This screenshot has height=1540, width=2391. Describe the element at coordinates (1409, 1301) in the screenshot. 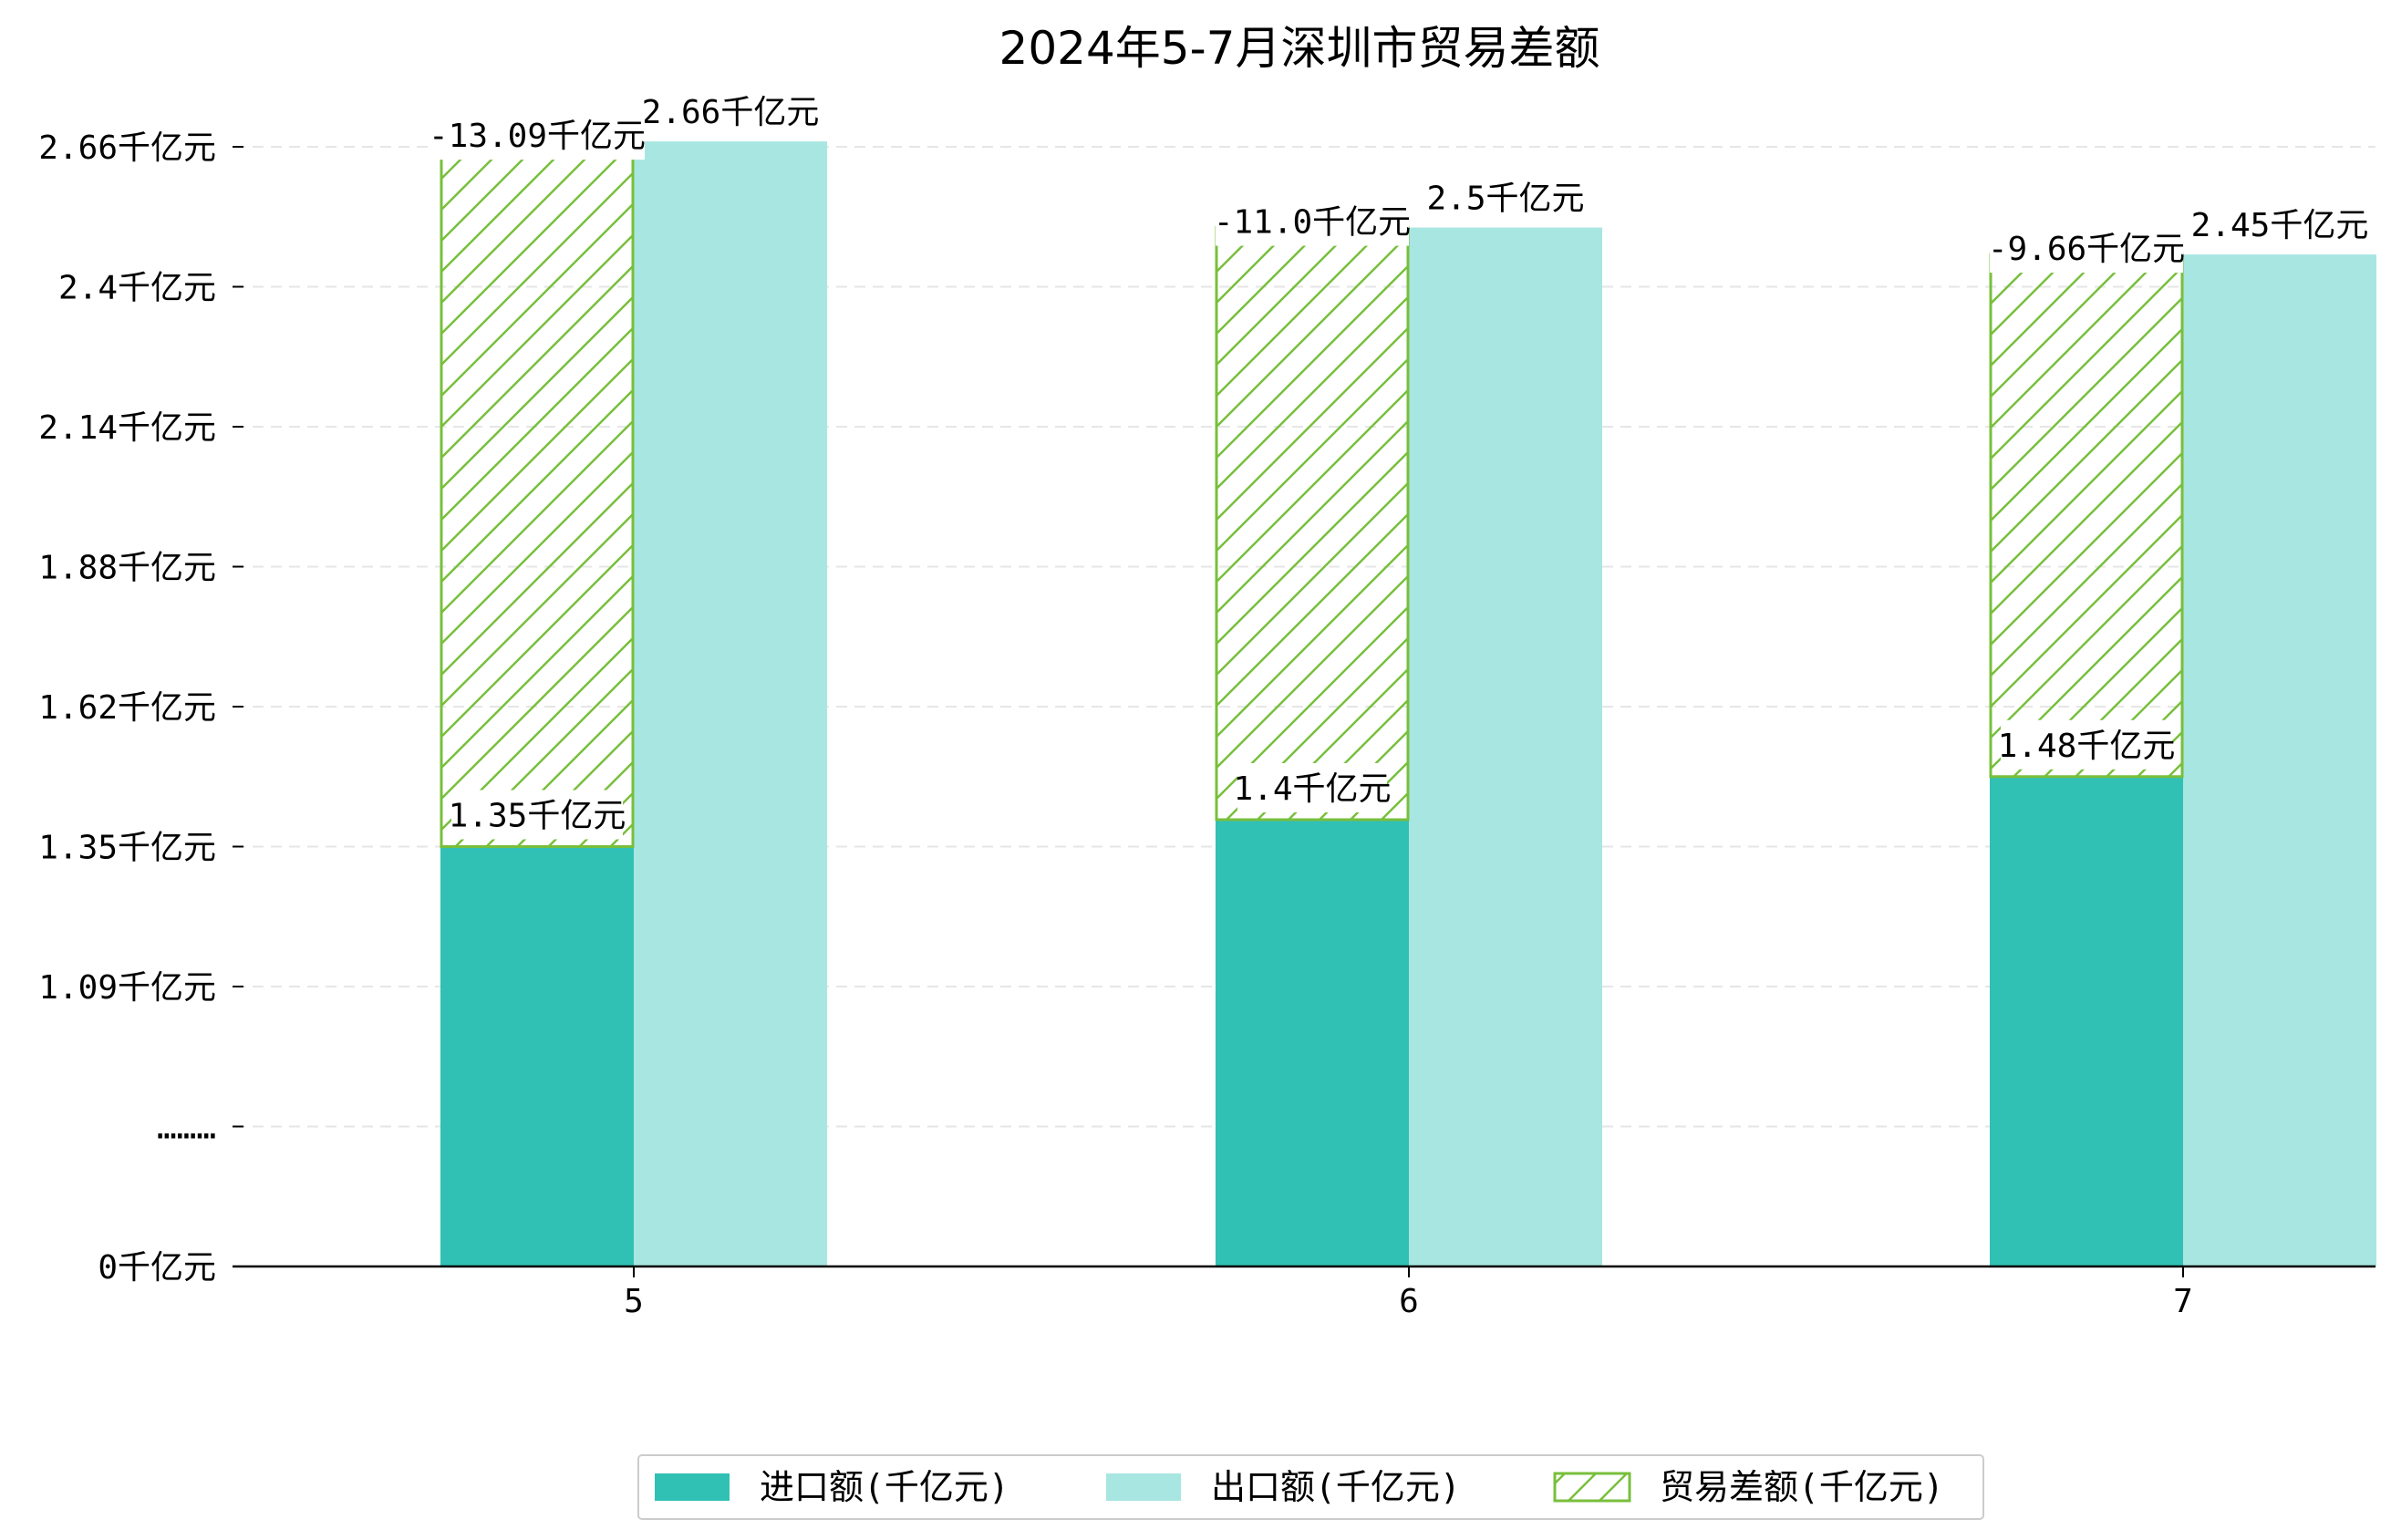

I see `x-tick-label: 6` at that location.